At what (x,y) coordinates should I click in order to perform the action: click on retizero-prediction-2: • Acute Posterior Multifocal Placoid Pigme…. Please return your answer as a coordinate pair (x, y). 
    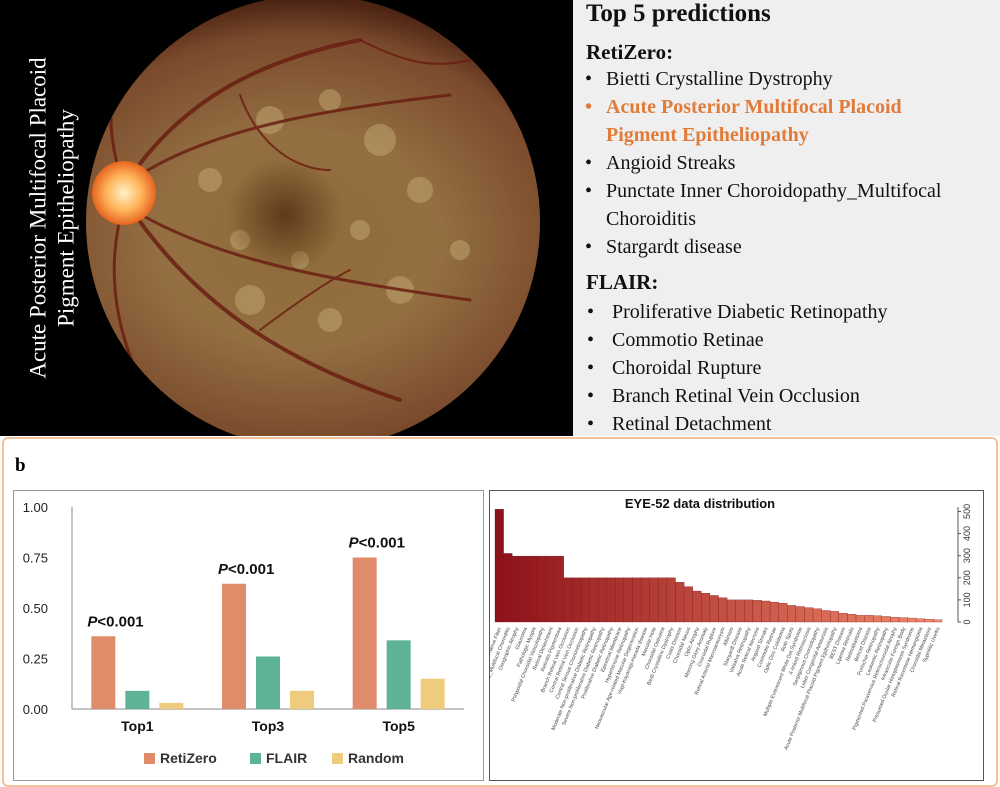
    Looking at the image, I should click on (757, 121).